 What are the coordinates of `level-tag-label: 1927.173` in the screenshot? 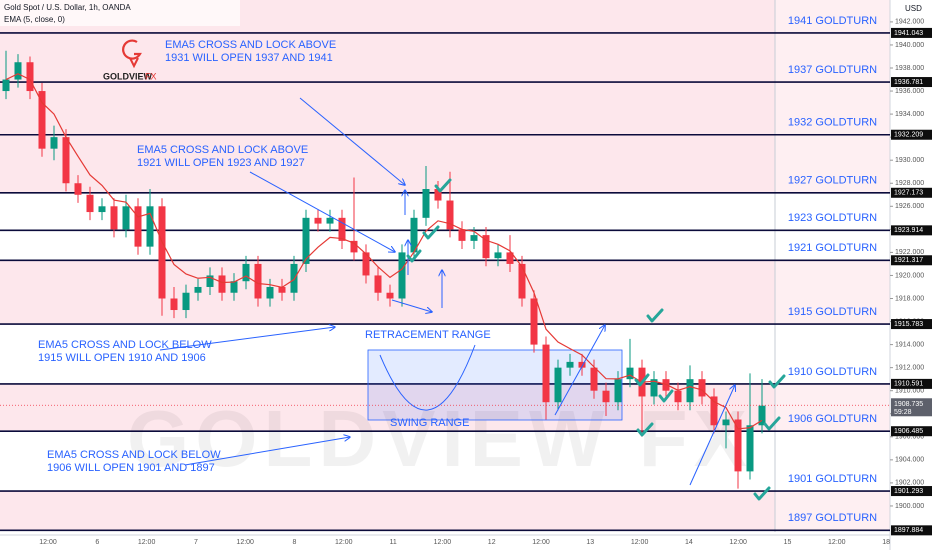 It's located at (908, 193).